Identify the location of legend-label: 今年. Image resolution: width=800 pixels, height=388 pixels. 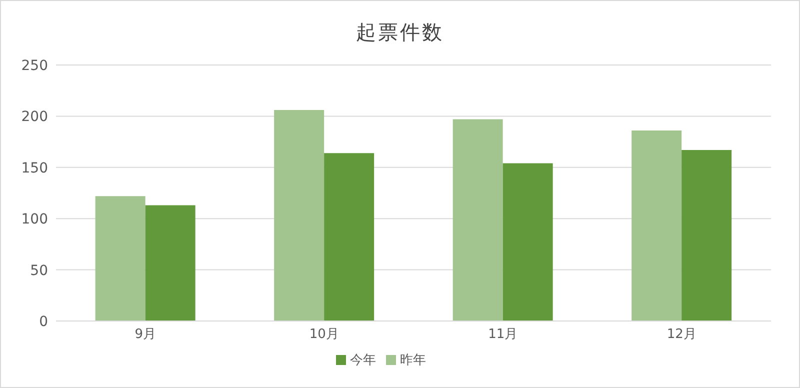
(363, 360).